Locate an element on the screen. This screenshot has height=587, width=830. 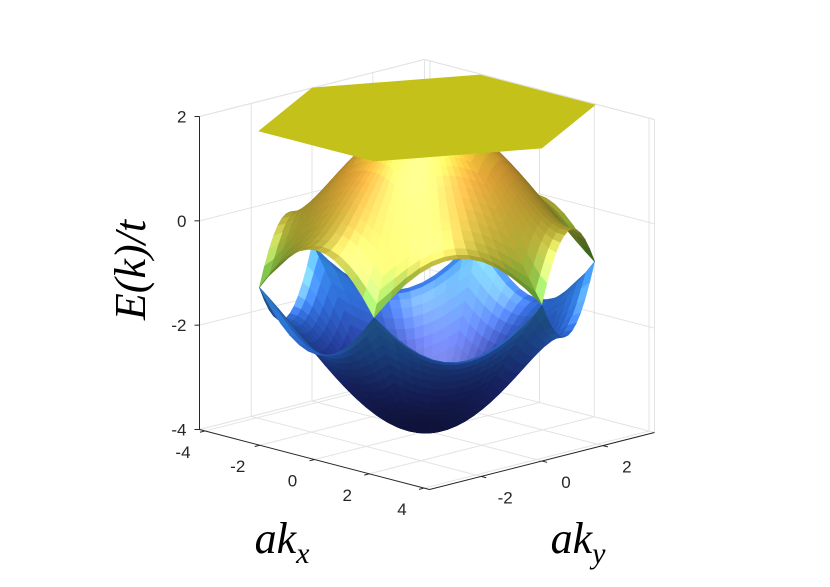
surface is located at coordinates (427, 118).